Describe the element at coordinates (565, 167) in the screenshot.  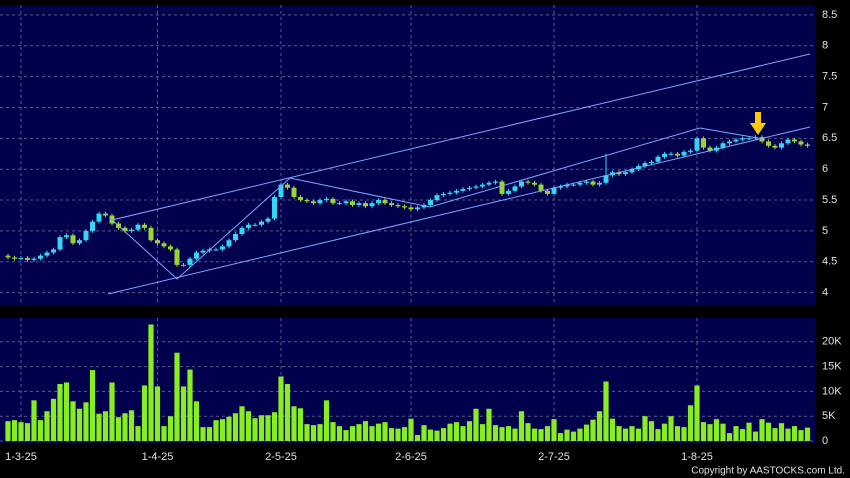
I see `trend-mid` at that location.